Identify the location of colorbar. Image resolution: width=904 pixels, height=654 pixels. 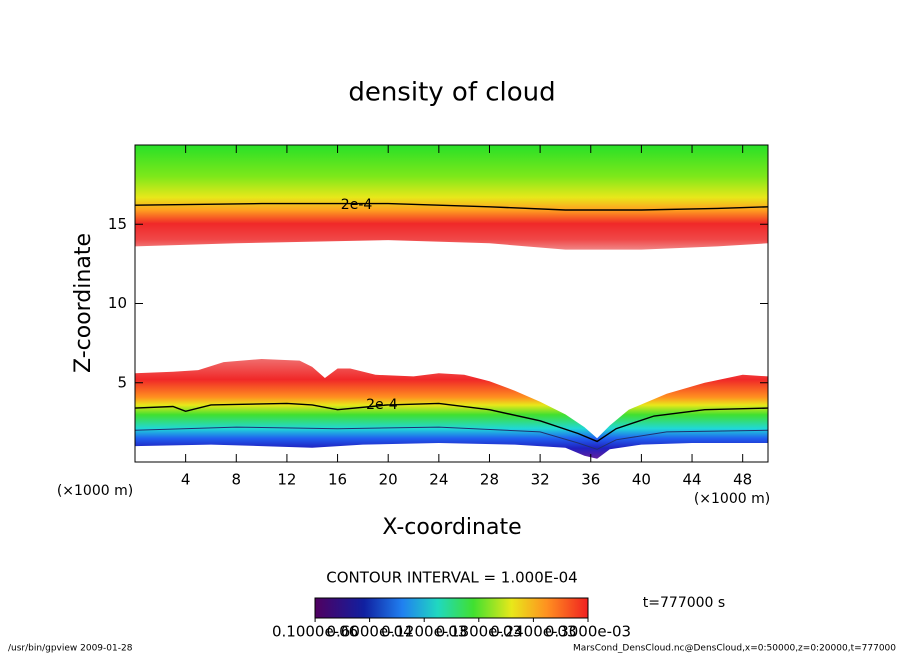
(451, 608).